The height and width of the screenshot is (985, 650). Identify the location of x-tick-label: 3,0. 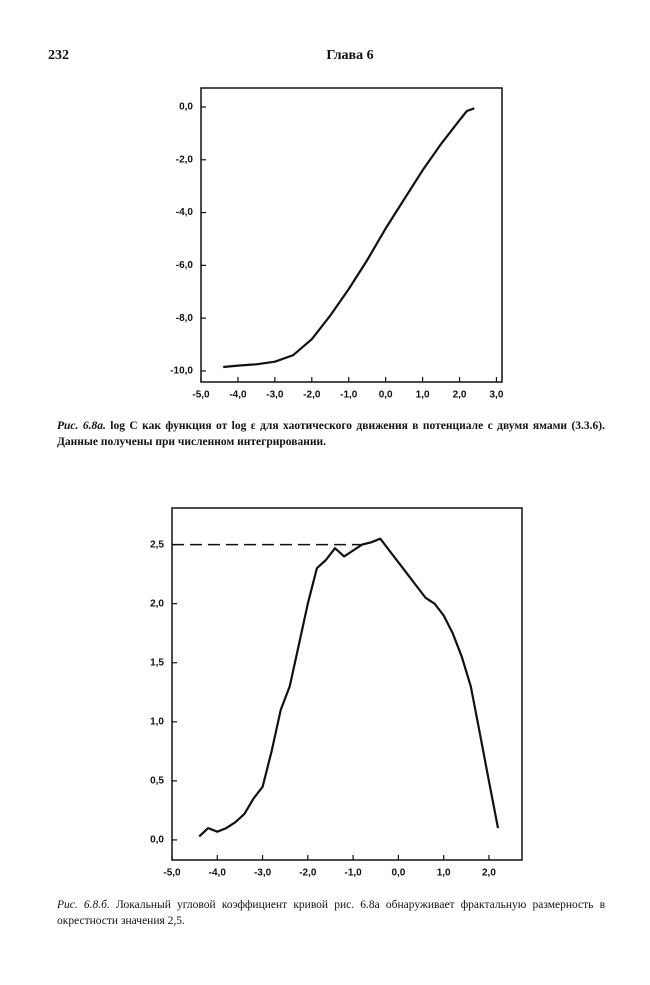
(497, 395).